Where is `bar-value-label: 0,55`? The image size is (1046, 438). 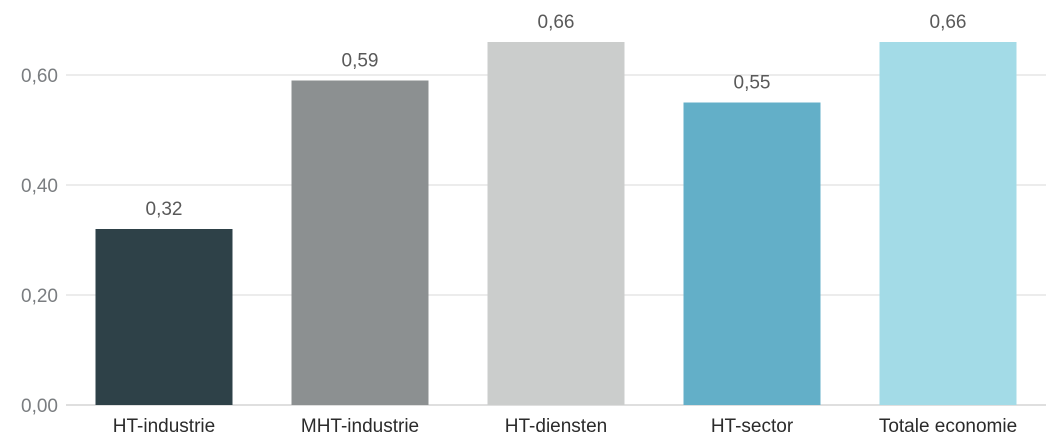
bar-value-label: 0,55 is located at coordinates (752, 83).